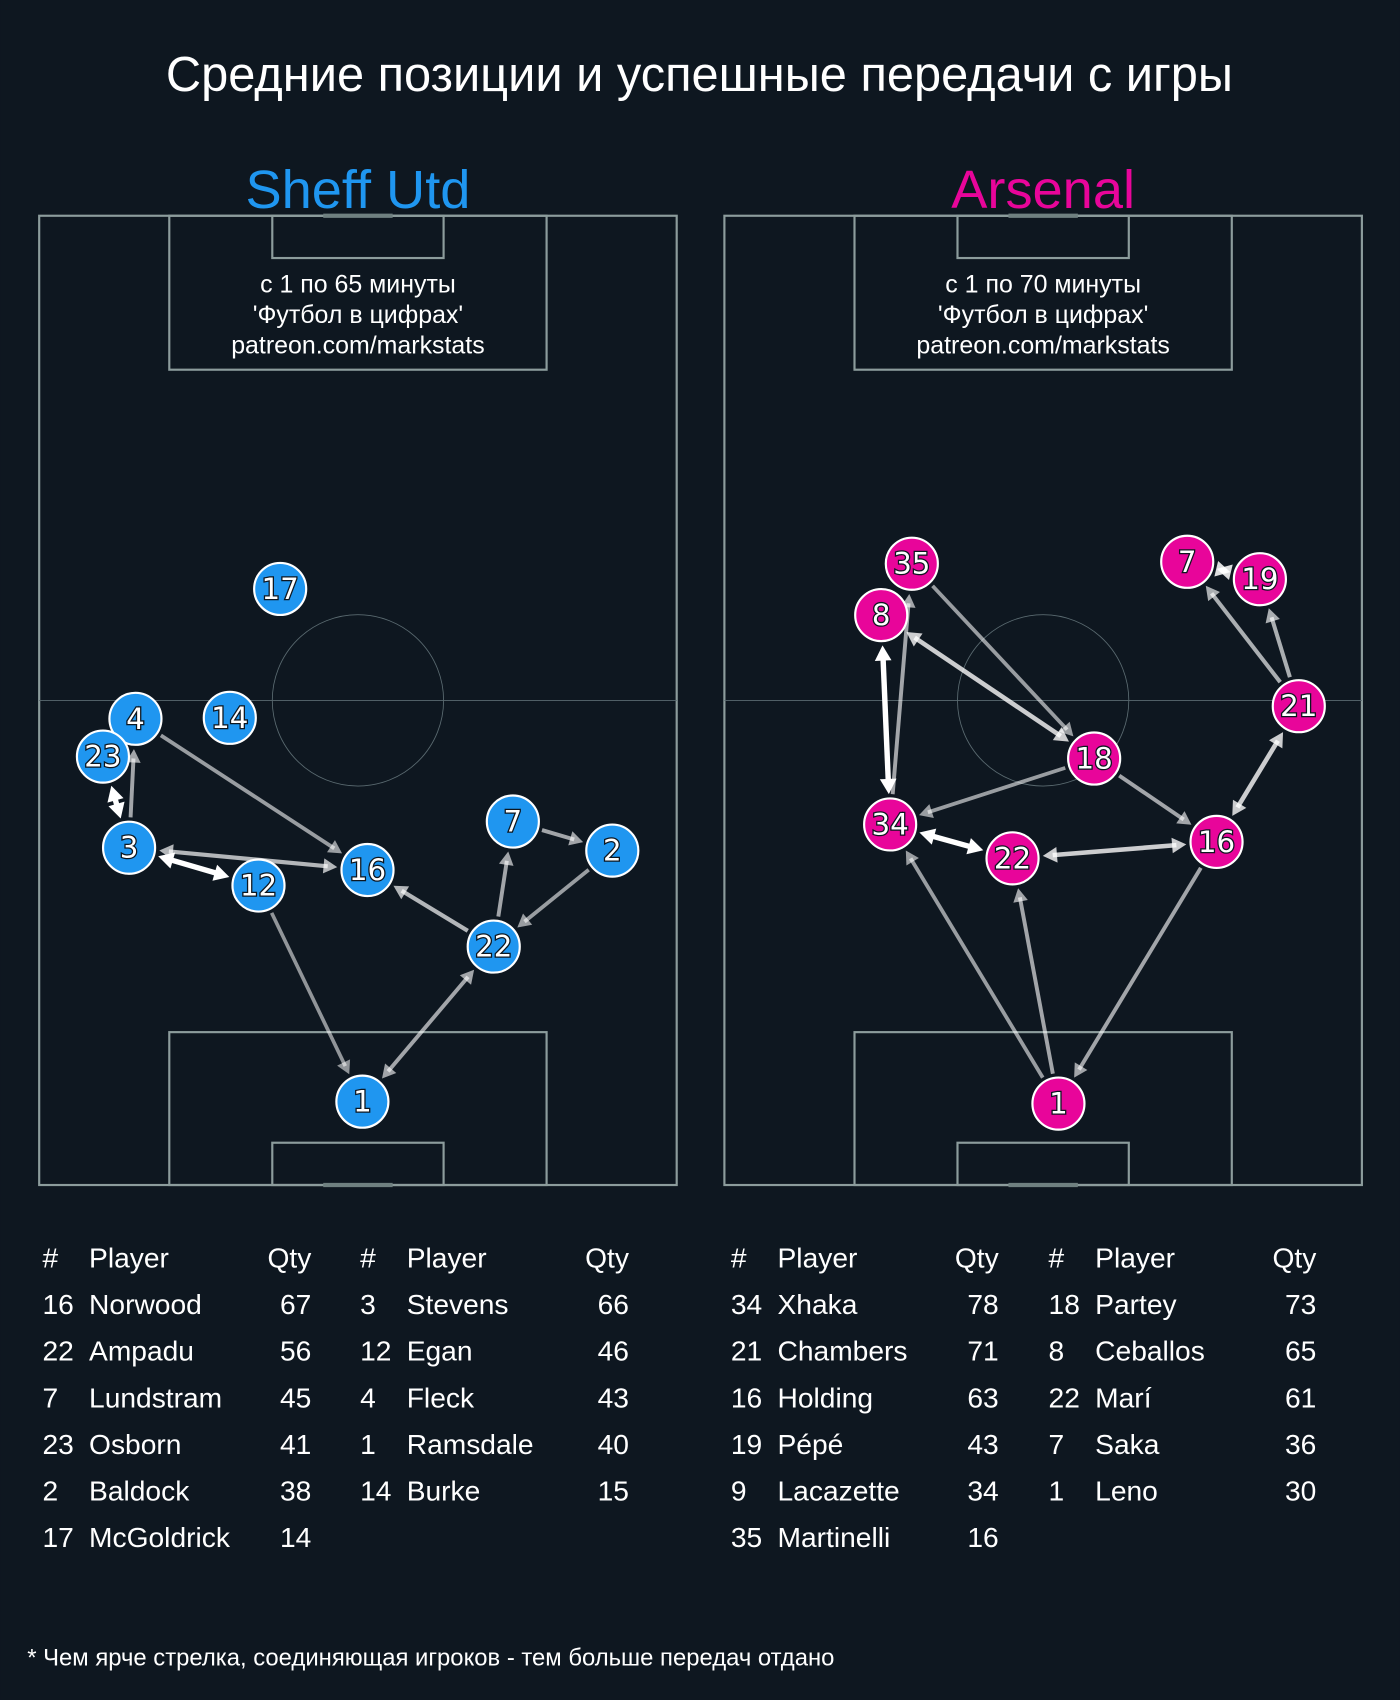 This screenshot has height=1700, width=1400. I want to click on player-marker-16: 16, so click(367, 870).